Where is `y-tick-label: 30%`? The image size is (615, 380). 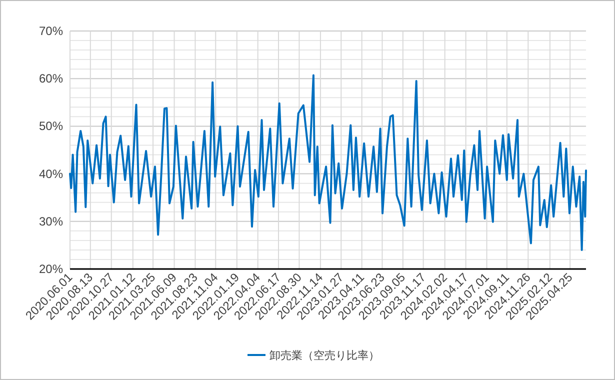 y-tick-label: 30% is located at coordinates (51, 221).